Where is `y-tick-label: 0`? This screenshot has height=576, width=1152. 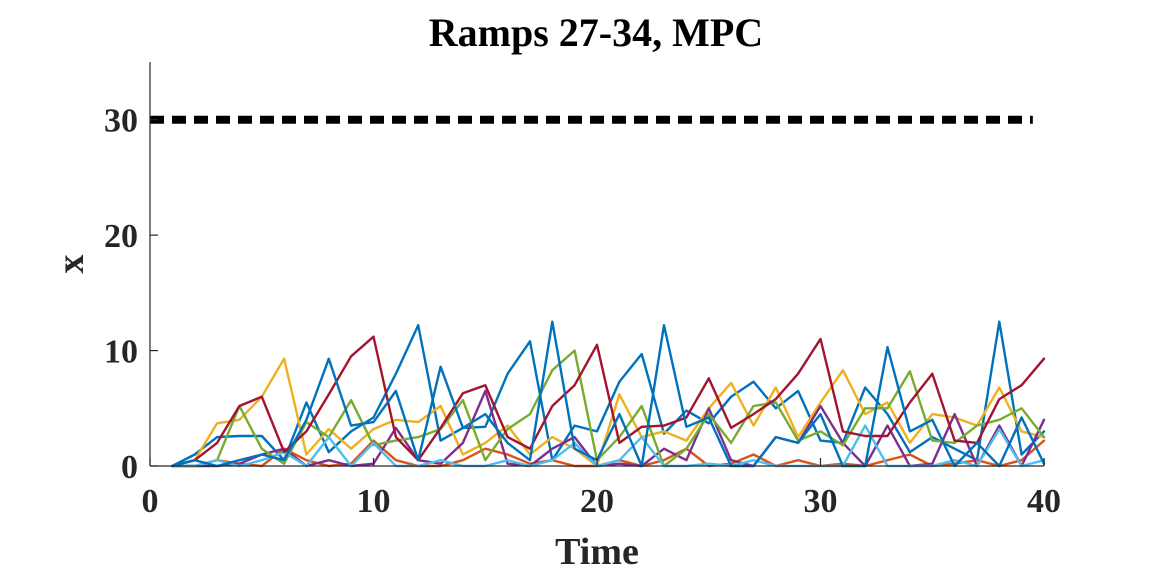 y-tick-label: 0 is located at coordinates (129, 467).